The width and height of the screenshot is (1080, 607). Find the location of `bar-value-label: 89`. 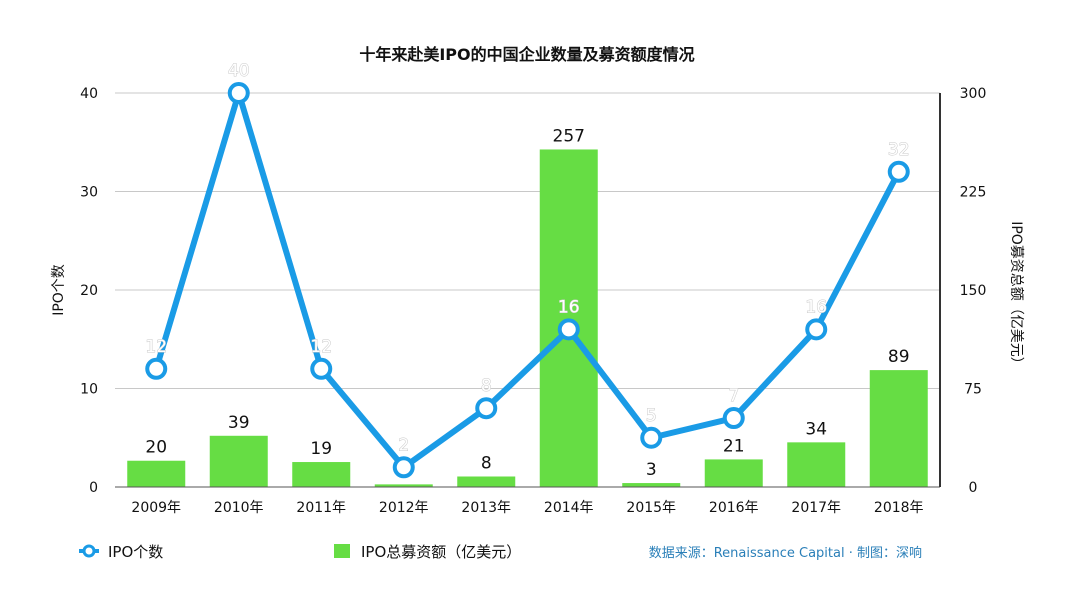

bar-value-label: 89 is located at coordinates (899, 357).